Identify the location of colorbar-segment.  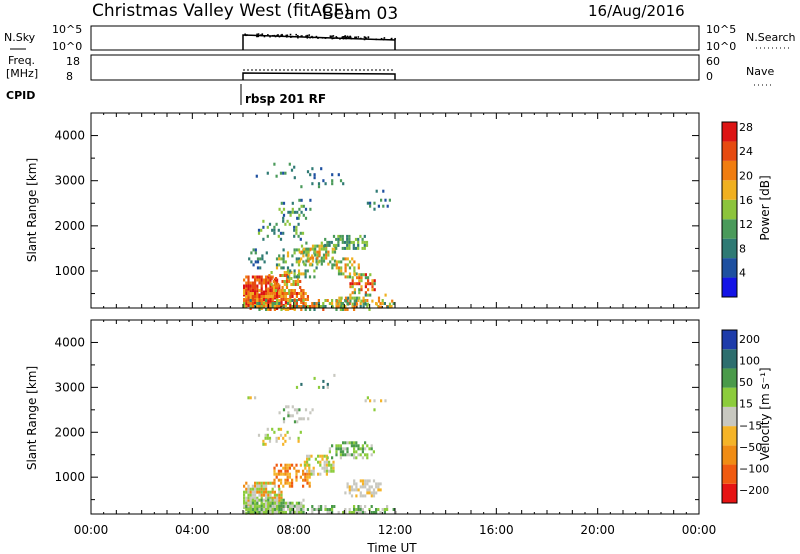
(729, 151).